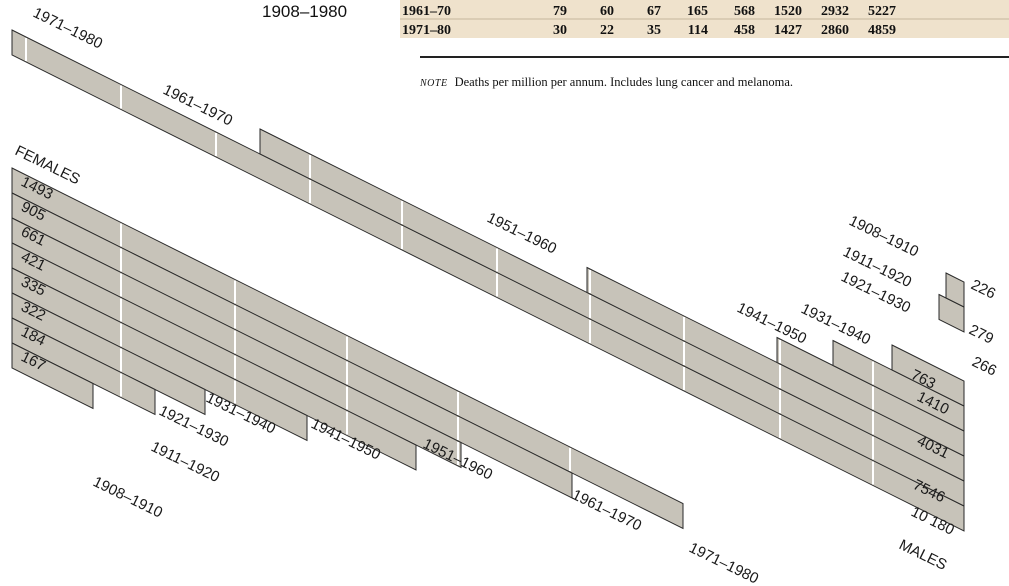 Image resolution: width=1009 pixels, height=586 pixels. Describe the element at coordinates (560, 11) in the screenshot. I see `table-cell: 79` at that location.